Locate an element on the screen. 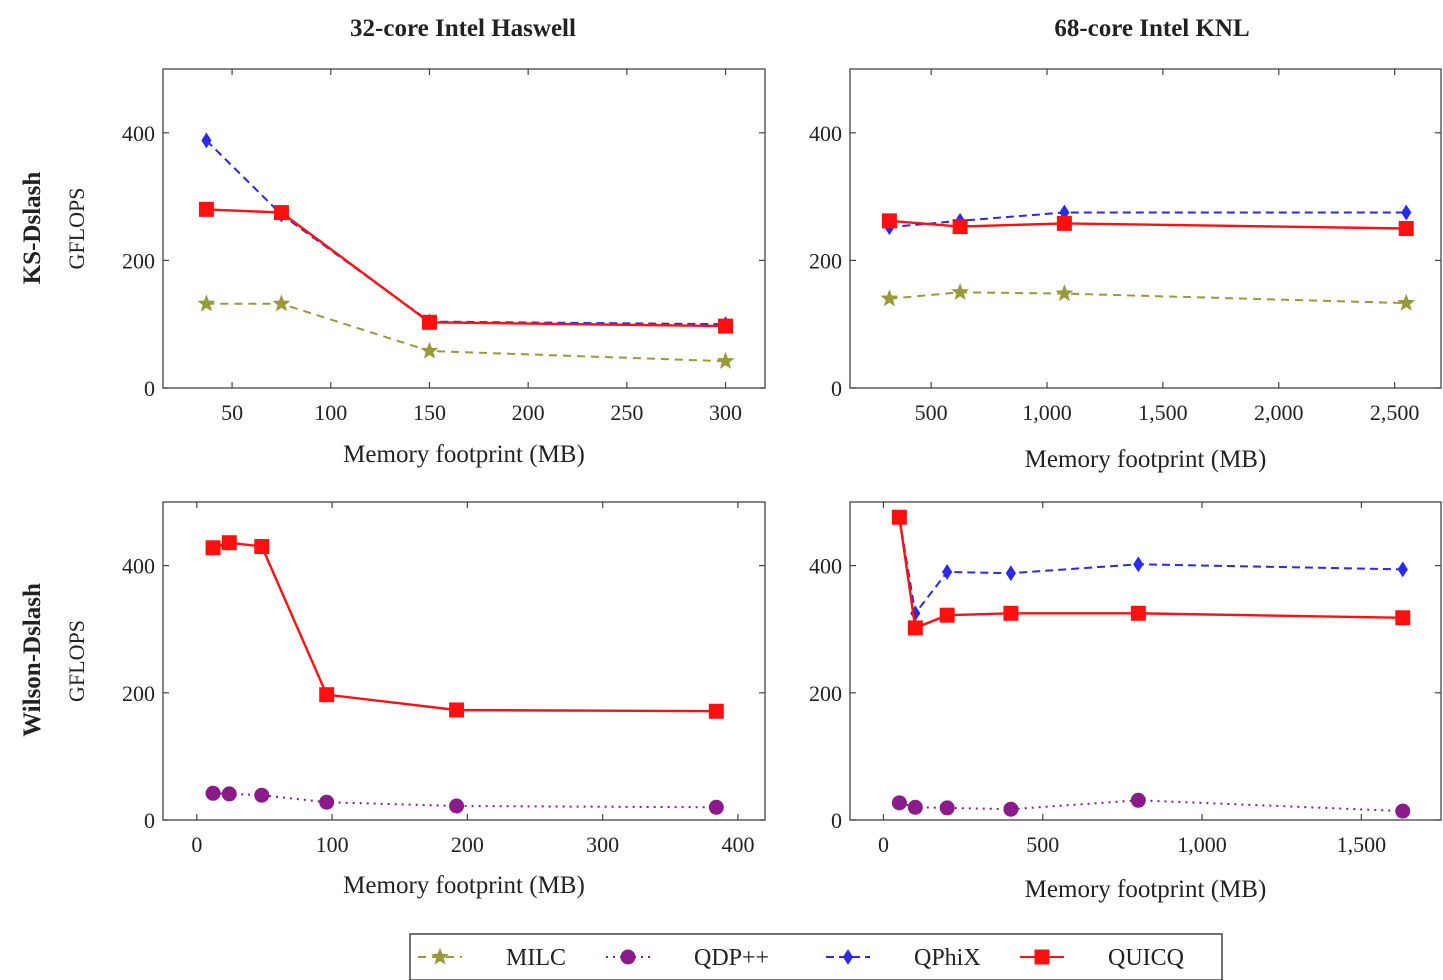 This screenshot has width=1443, height=980. legend-marker-qdp is located at coordinates (628, 957).